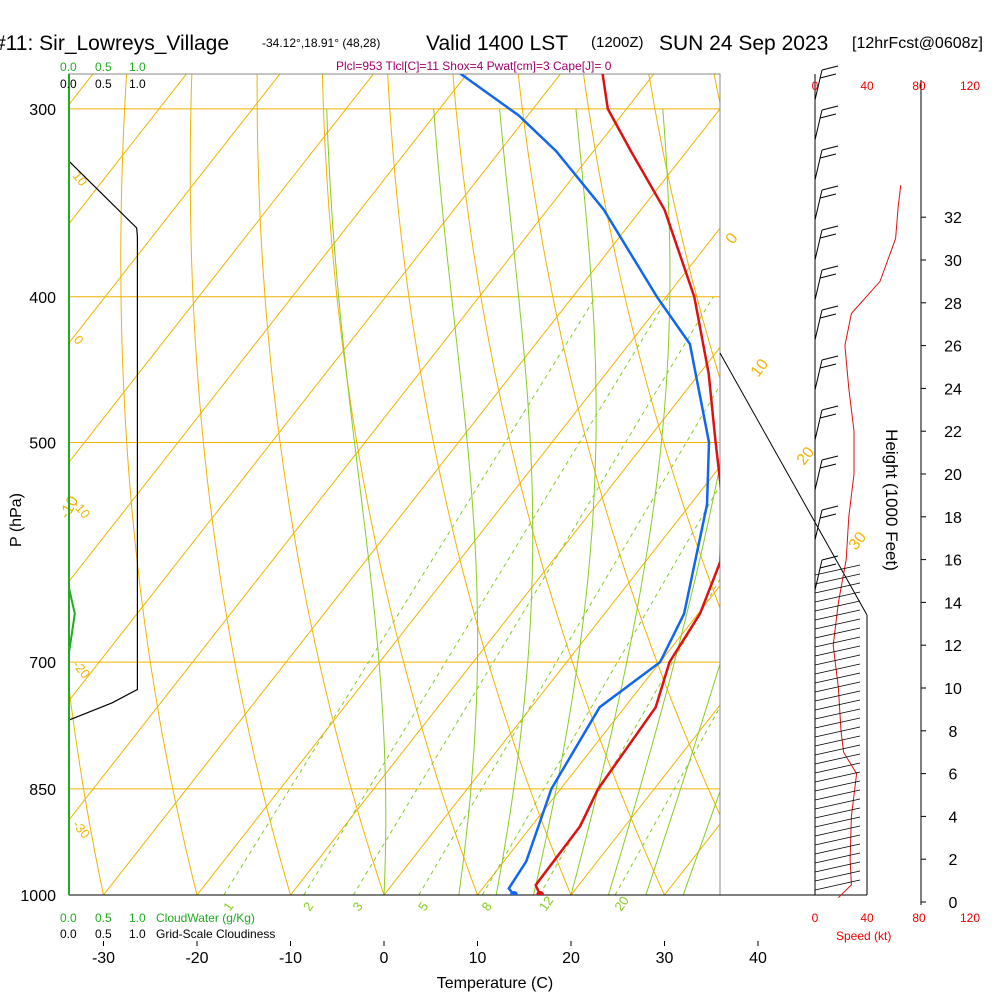 The image size is (1000, 1000). I want to click on cloudiness-label: Grid-Scale Cloudiness, so click(215, 934).